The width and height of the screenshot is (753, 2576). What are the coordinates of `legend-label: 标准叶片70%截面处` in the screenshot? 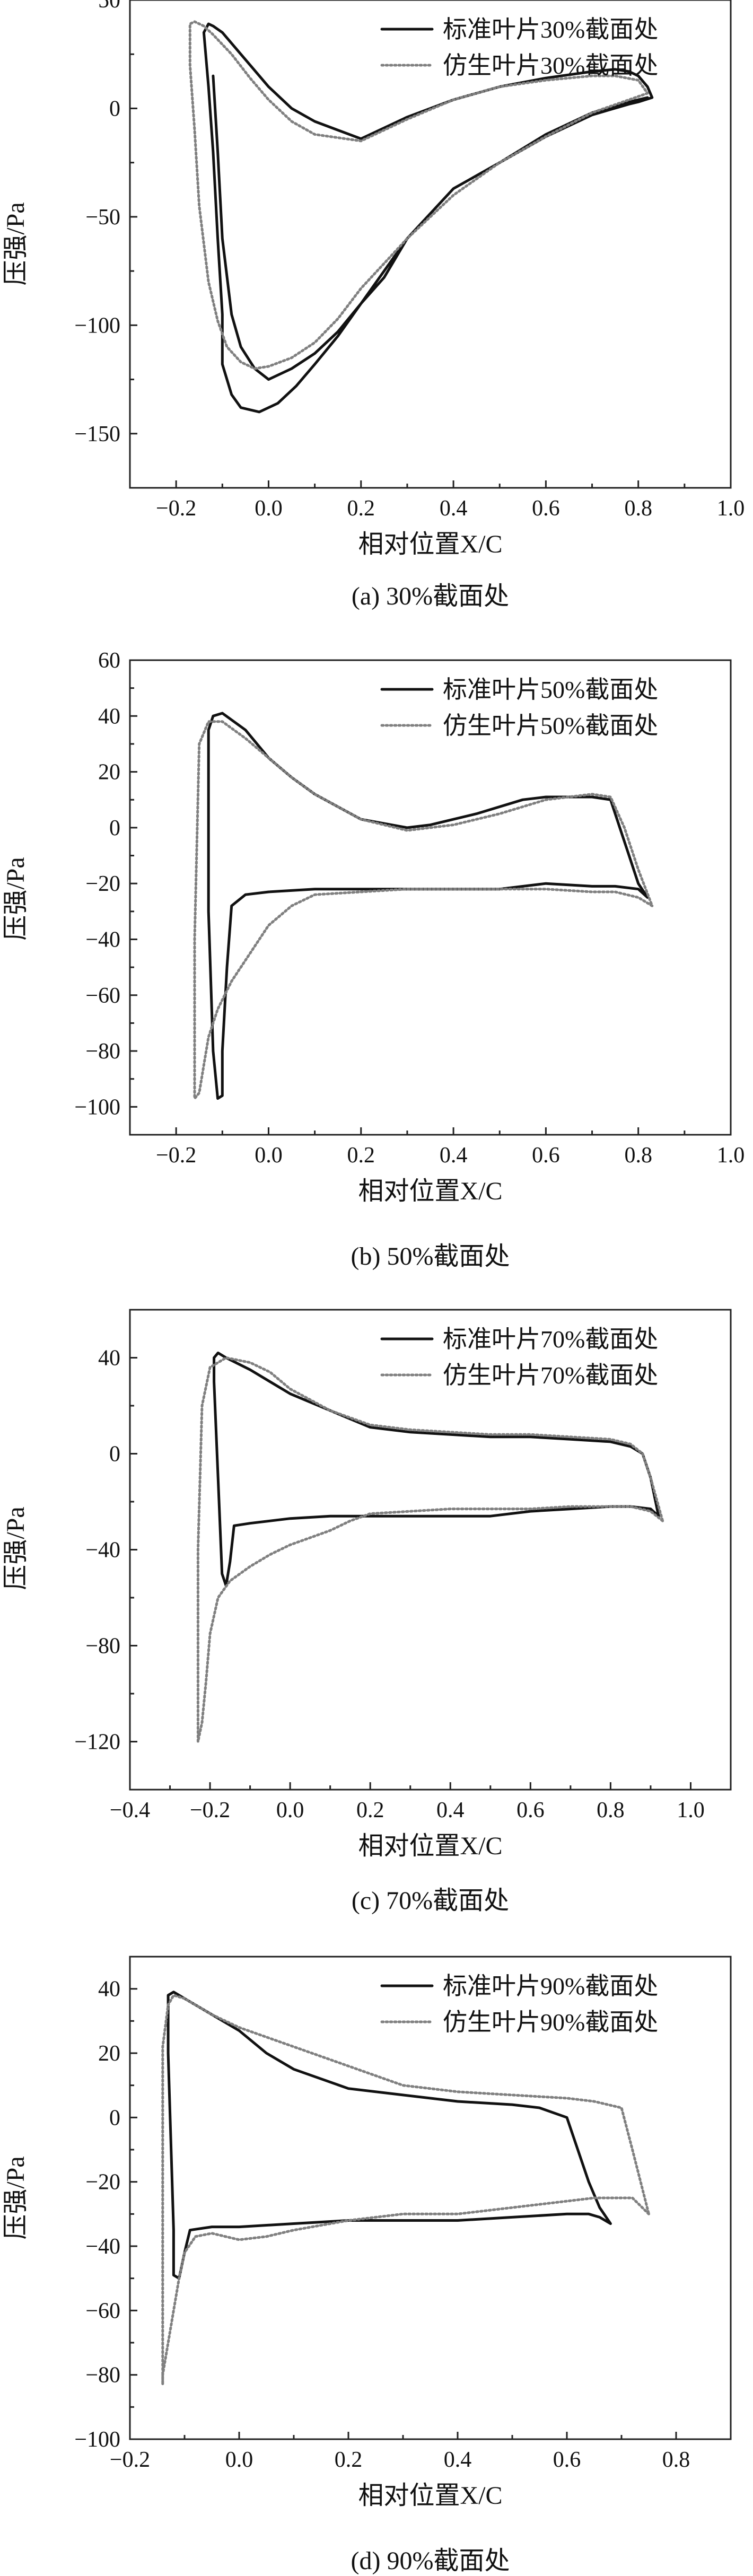 It's located at (550, 1339).